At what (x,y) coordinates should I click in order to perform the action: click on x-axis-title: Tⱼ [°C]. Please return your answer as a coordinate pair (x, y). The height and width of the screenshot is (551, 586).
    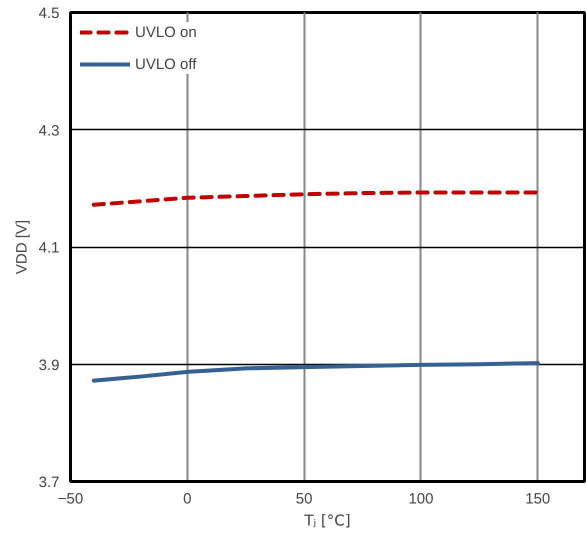
    Looking at the image, I should click on (327, 521).